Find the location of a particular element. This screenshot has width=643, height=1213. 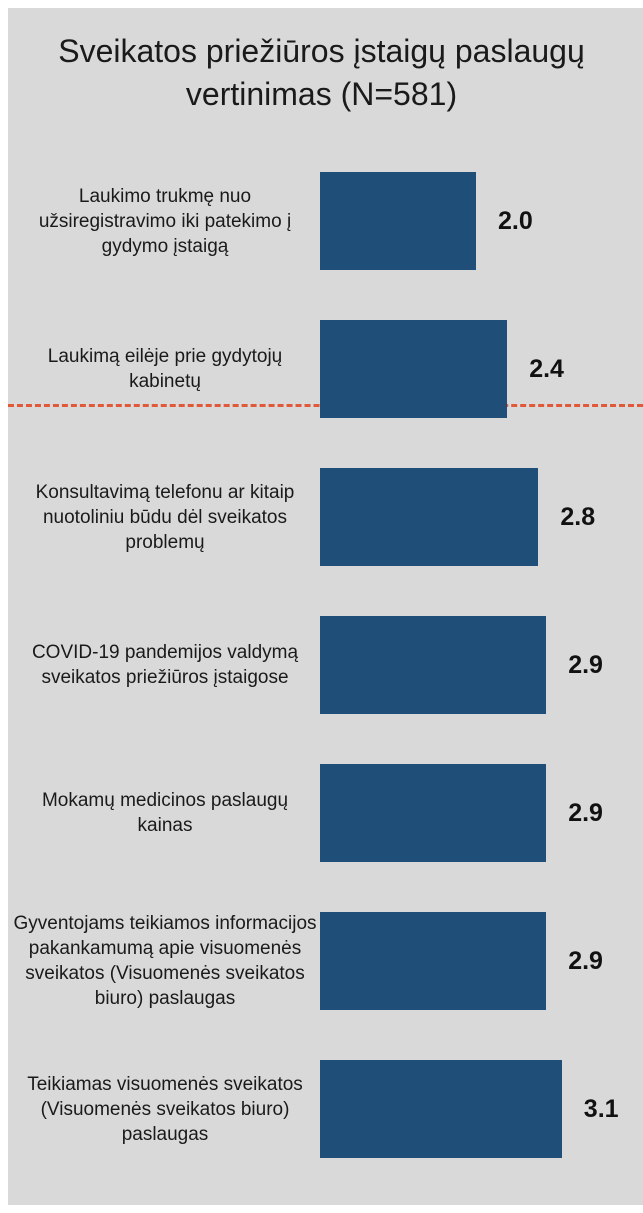

value-label: 3.1 is located at coordinates (601, 1108).